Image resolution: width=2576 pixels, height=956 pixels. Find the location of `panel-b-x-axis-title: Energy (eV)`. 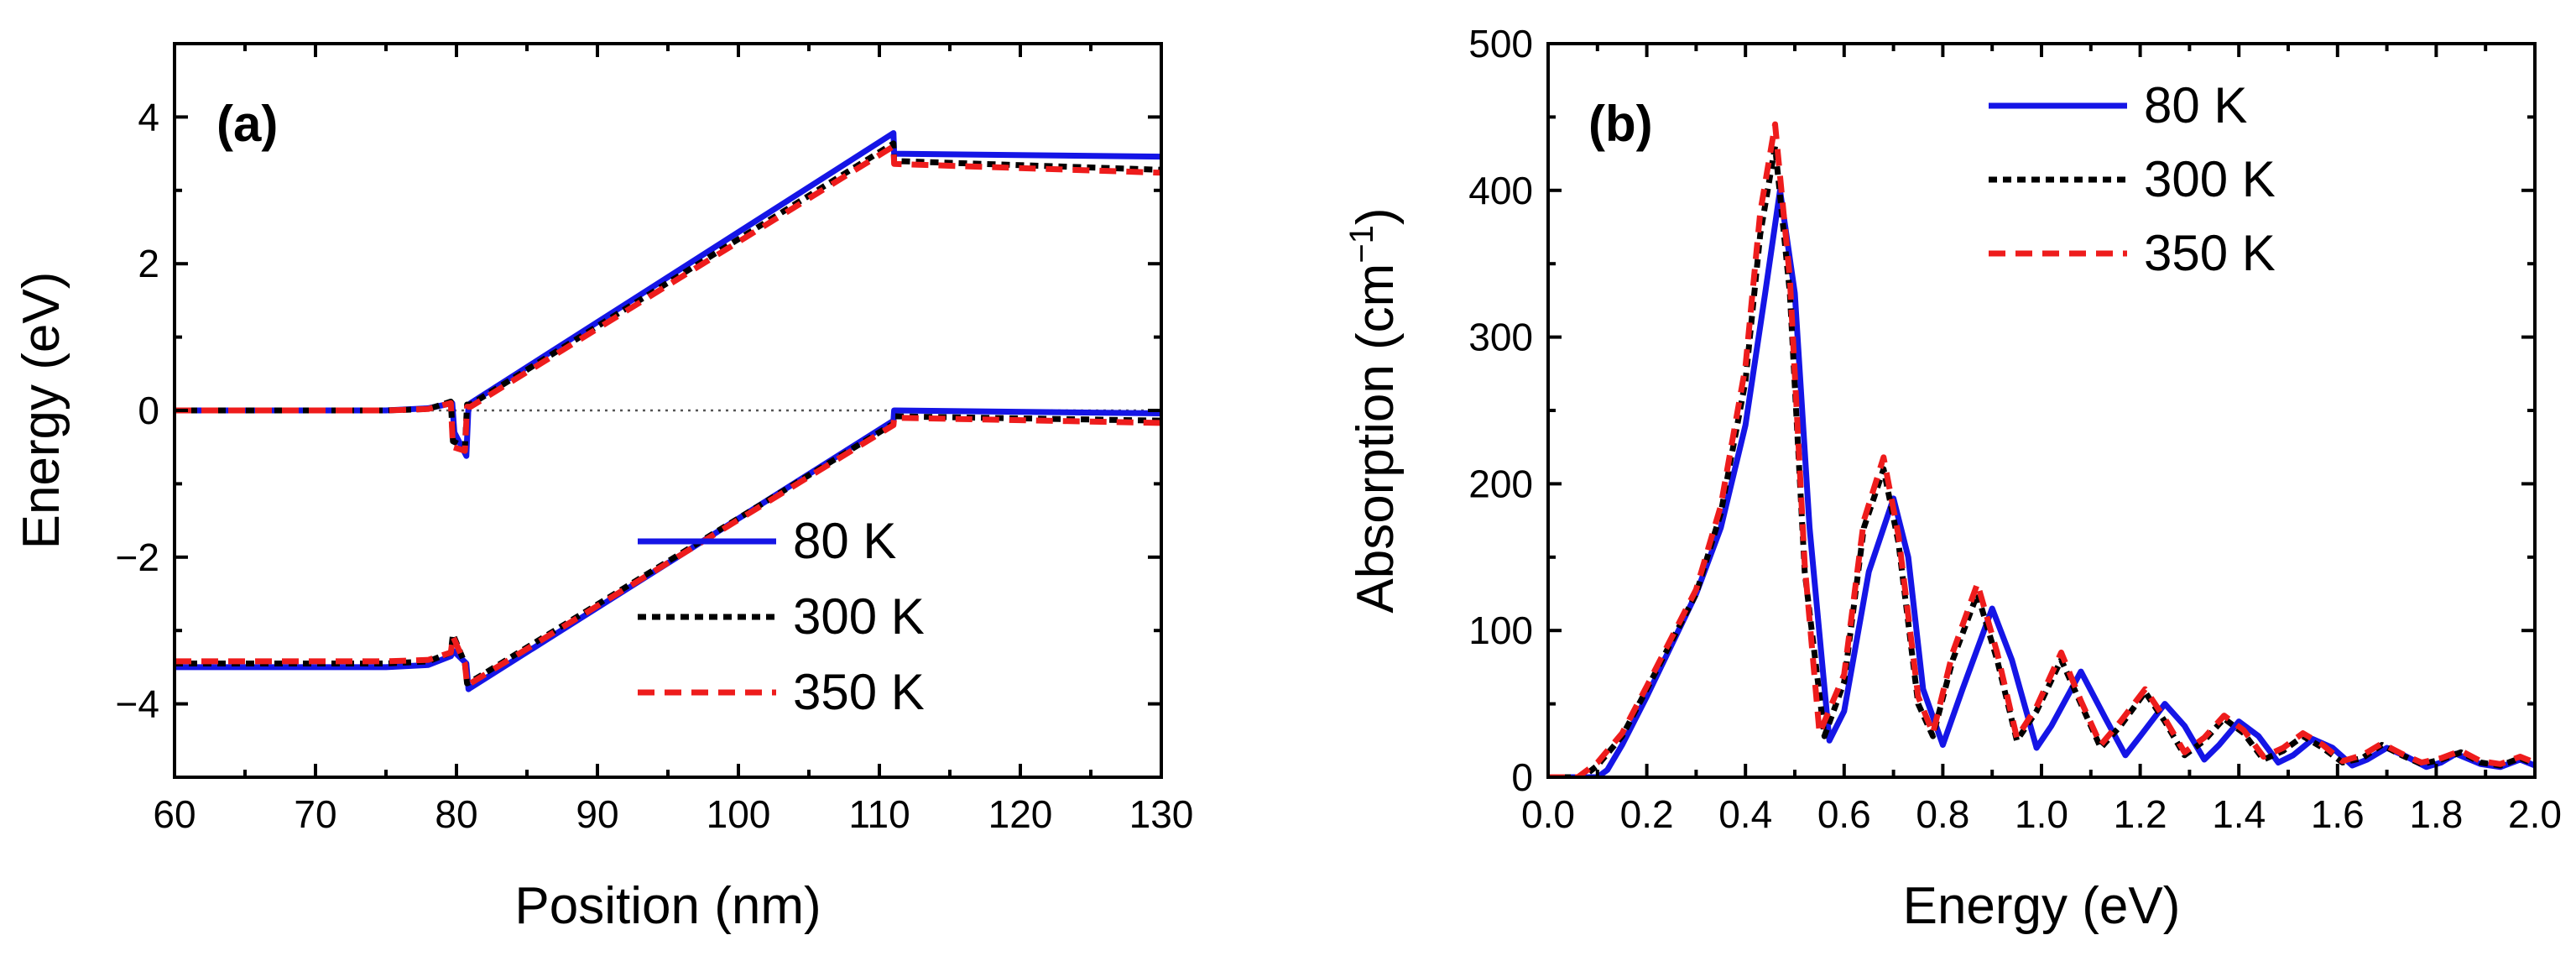

panel-b-x-axis-title: Energy (eV) is located at coordinates (2042, 906).